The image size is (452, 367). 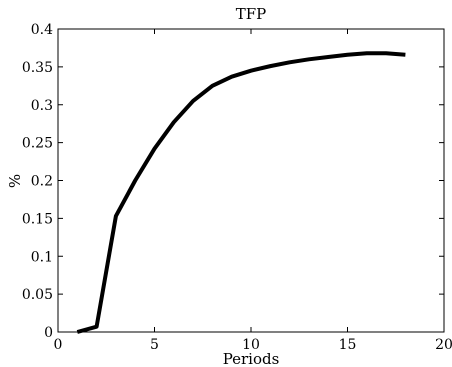 What do you see at coordinates (37, 295) in the screenshot?
I see `y-tick-label: 0.05` at bounding box center [37, 295].